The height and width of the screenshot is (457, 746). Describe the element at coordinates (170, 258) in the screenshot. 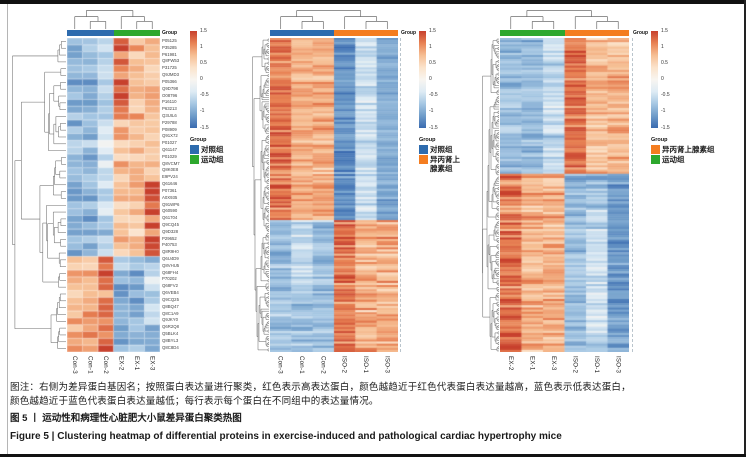

I see `row-label: Q6U4D9` at that location.